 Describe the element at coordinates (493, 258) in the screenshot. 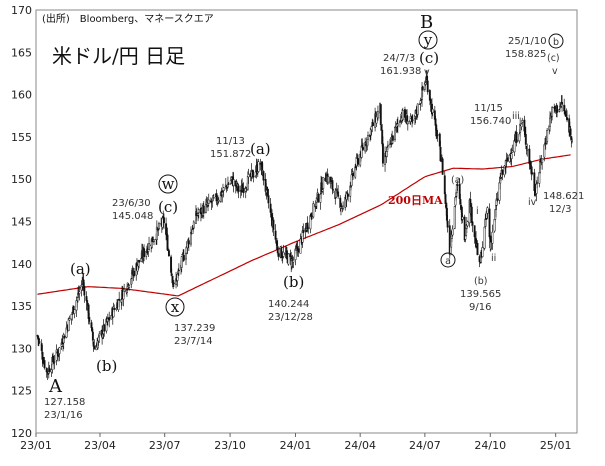

I see `label-wave-ii: ii` at that location.